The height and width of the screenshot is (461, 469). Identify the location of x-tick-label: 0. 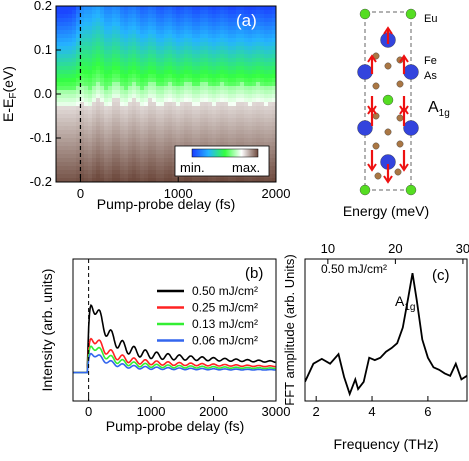
(80, 193).